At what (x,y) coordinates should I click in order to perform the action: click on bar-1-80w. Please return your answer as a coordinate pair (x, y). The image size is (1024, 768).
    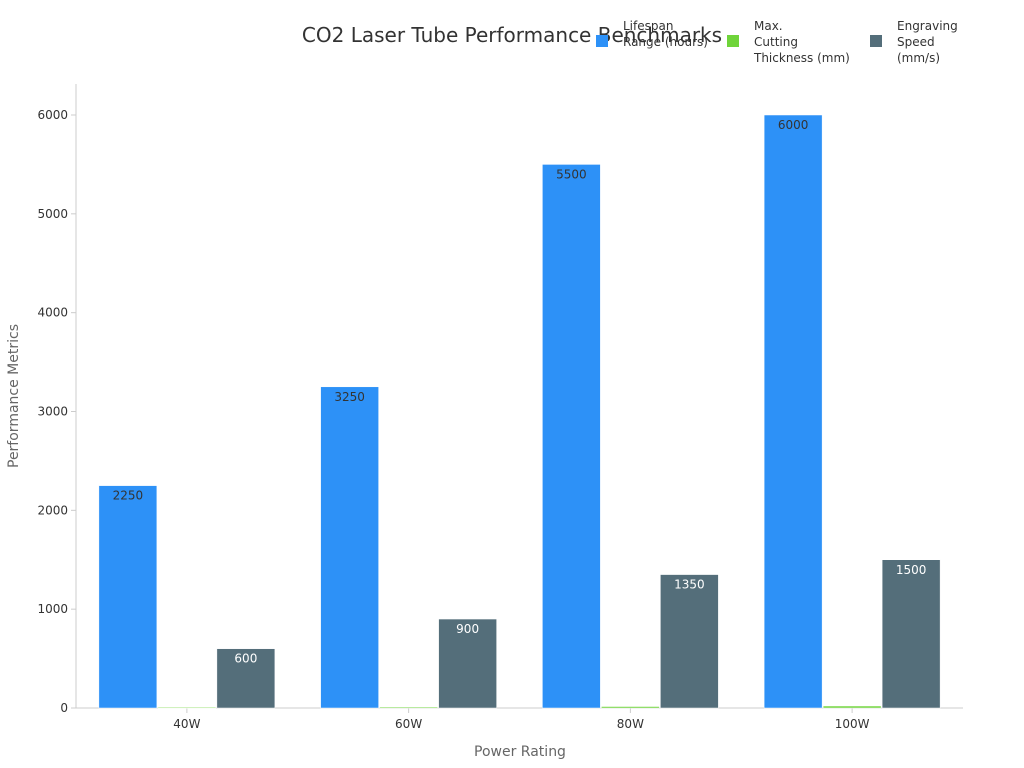
    Looking at the image, I should click on (571, 436).